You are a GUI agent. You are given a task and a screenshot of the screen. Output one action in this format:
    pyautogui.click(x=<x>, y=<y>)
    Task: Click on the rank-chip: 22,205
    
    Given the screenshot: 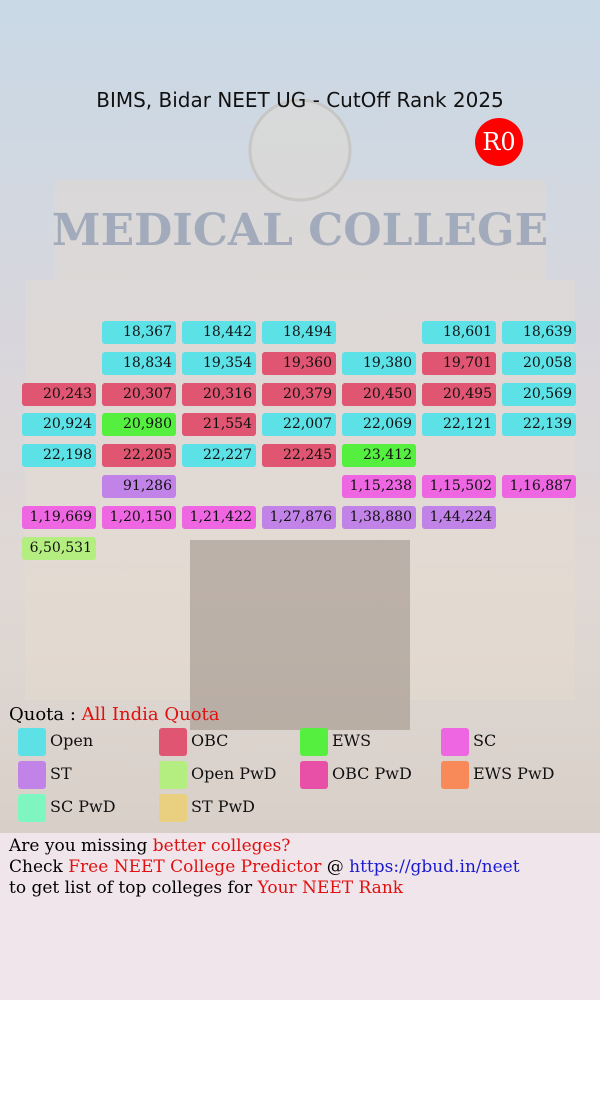 What is the action you would take?
    pyautogui.click(x=139, y=456)
    